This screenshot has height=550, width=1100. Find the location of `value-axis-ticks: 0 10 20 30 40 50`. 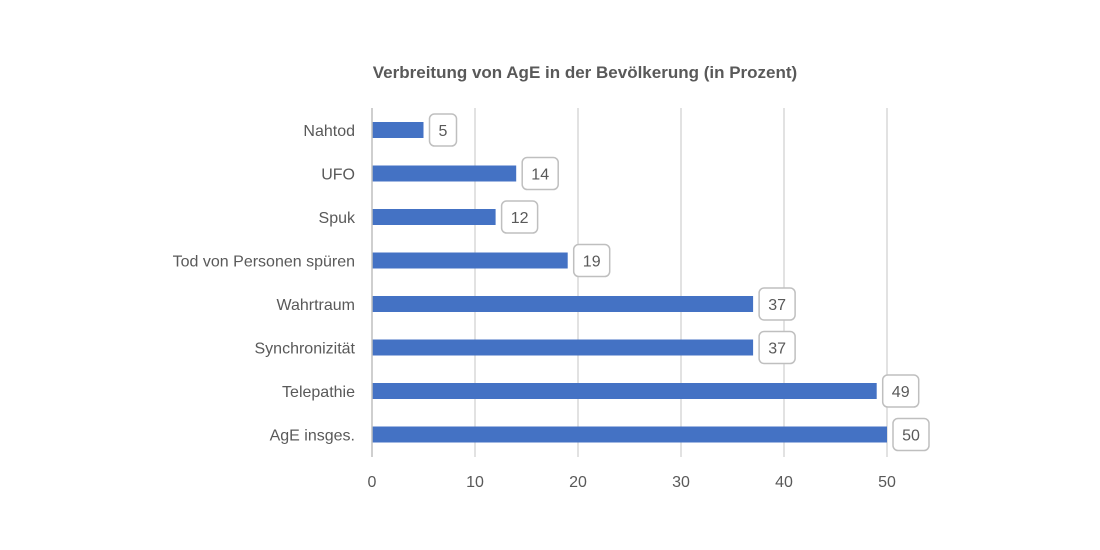

value-axis-ticks: 0 10 20 30 40 50 is located at coordinates (632, 482).